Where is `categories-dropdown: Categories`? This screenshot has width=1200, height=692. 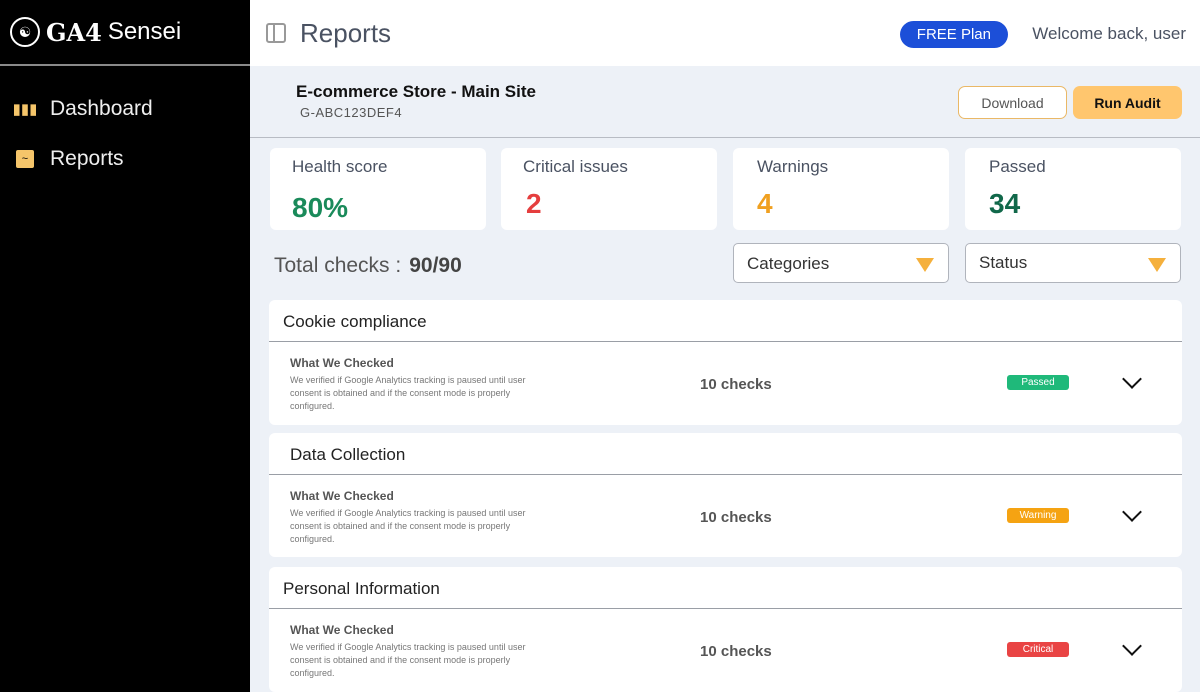
categories-dropdown: Categories is located at coordinates (841, 263).